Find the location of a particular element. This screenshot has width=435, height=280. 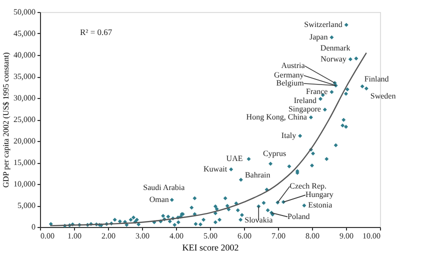

annotation: France is located at coordinates (317, 91).